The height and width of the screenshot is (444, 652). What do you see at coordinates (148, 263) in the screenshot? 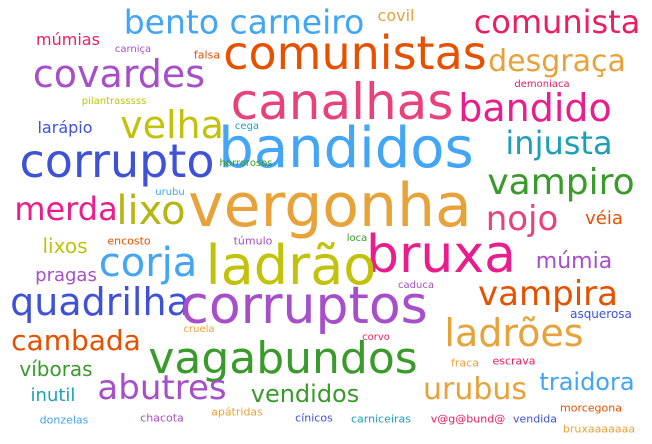
I see `word-corja: corja` at bounding box center [148, 263].